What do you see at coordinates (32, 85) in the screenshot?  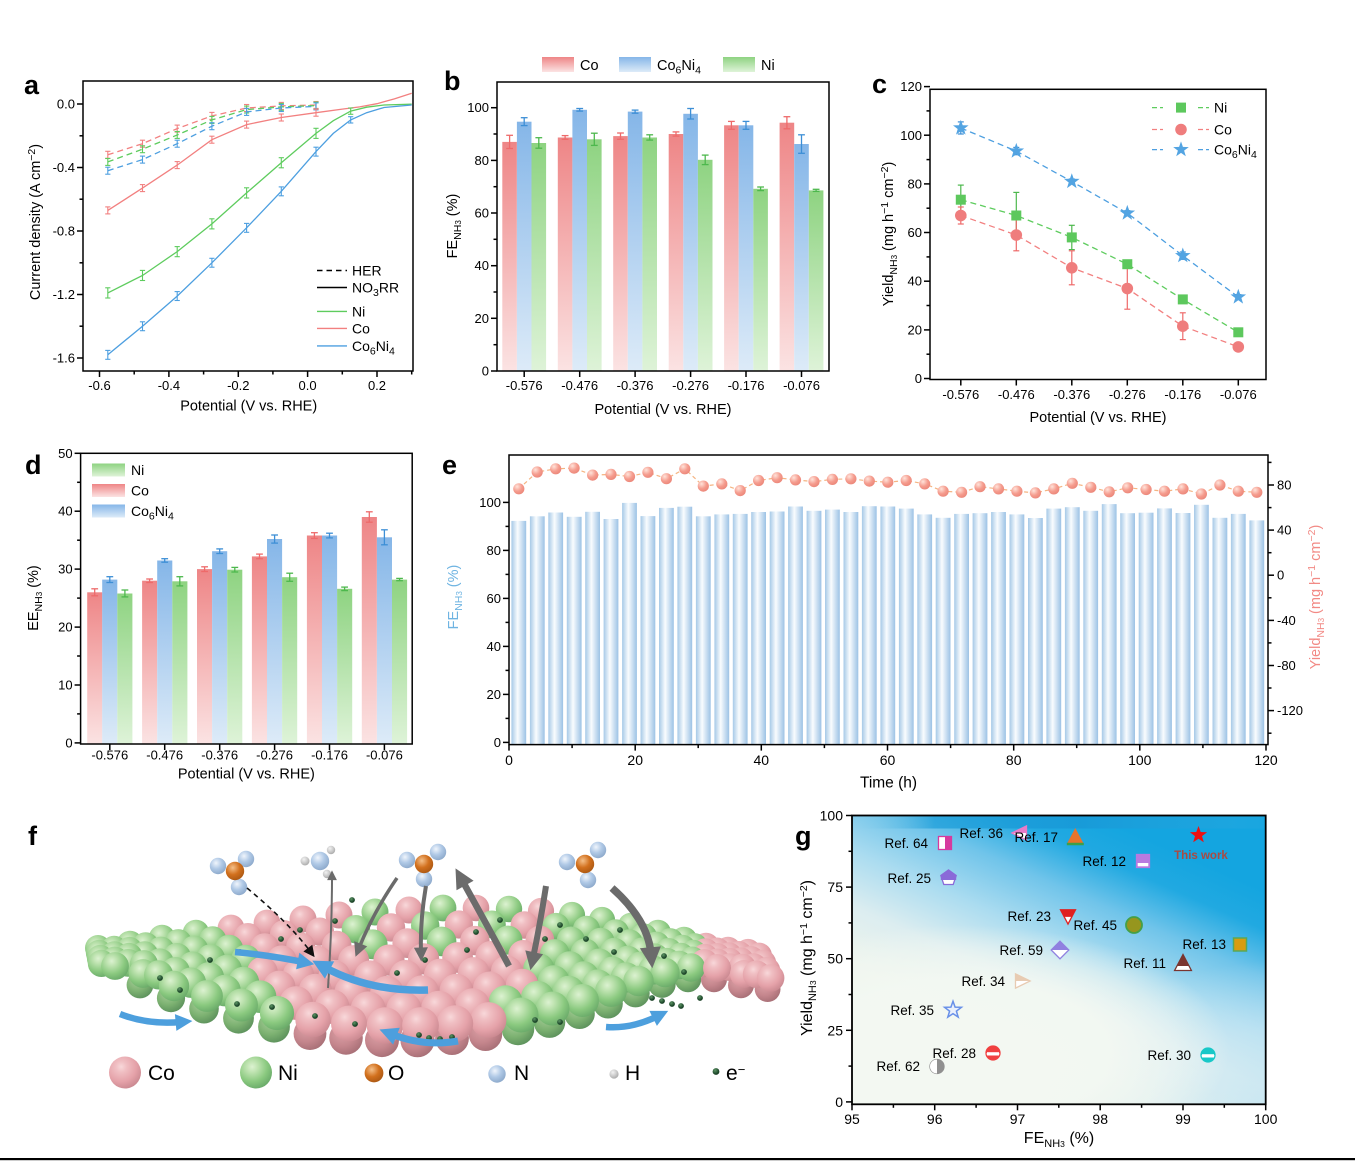 I see `svg-text: a` at bounding box center [32, 85].